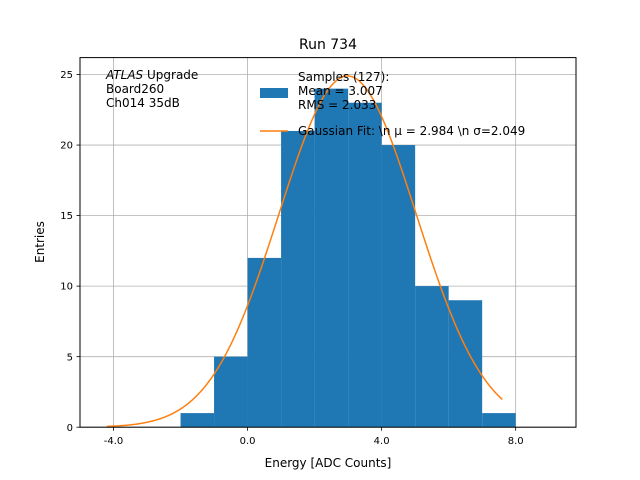 The width and height of the screenshot is (640, 480). Describe the element at coordinates (66, 146) in the screenshot. I see `y-tick-label: 20` at that location.